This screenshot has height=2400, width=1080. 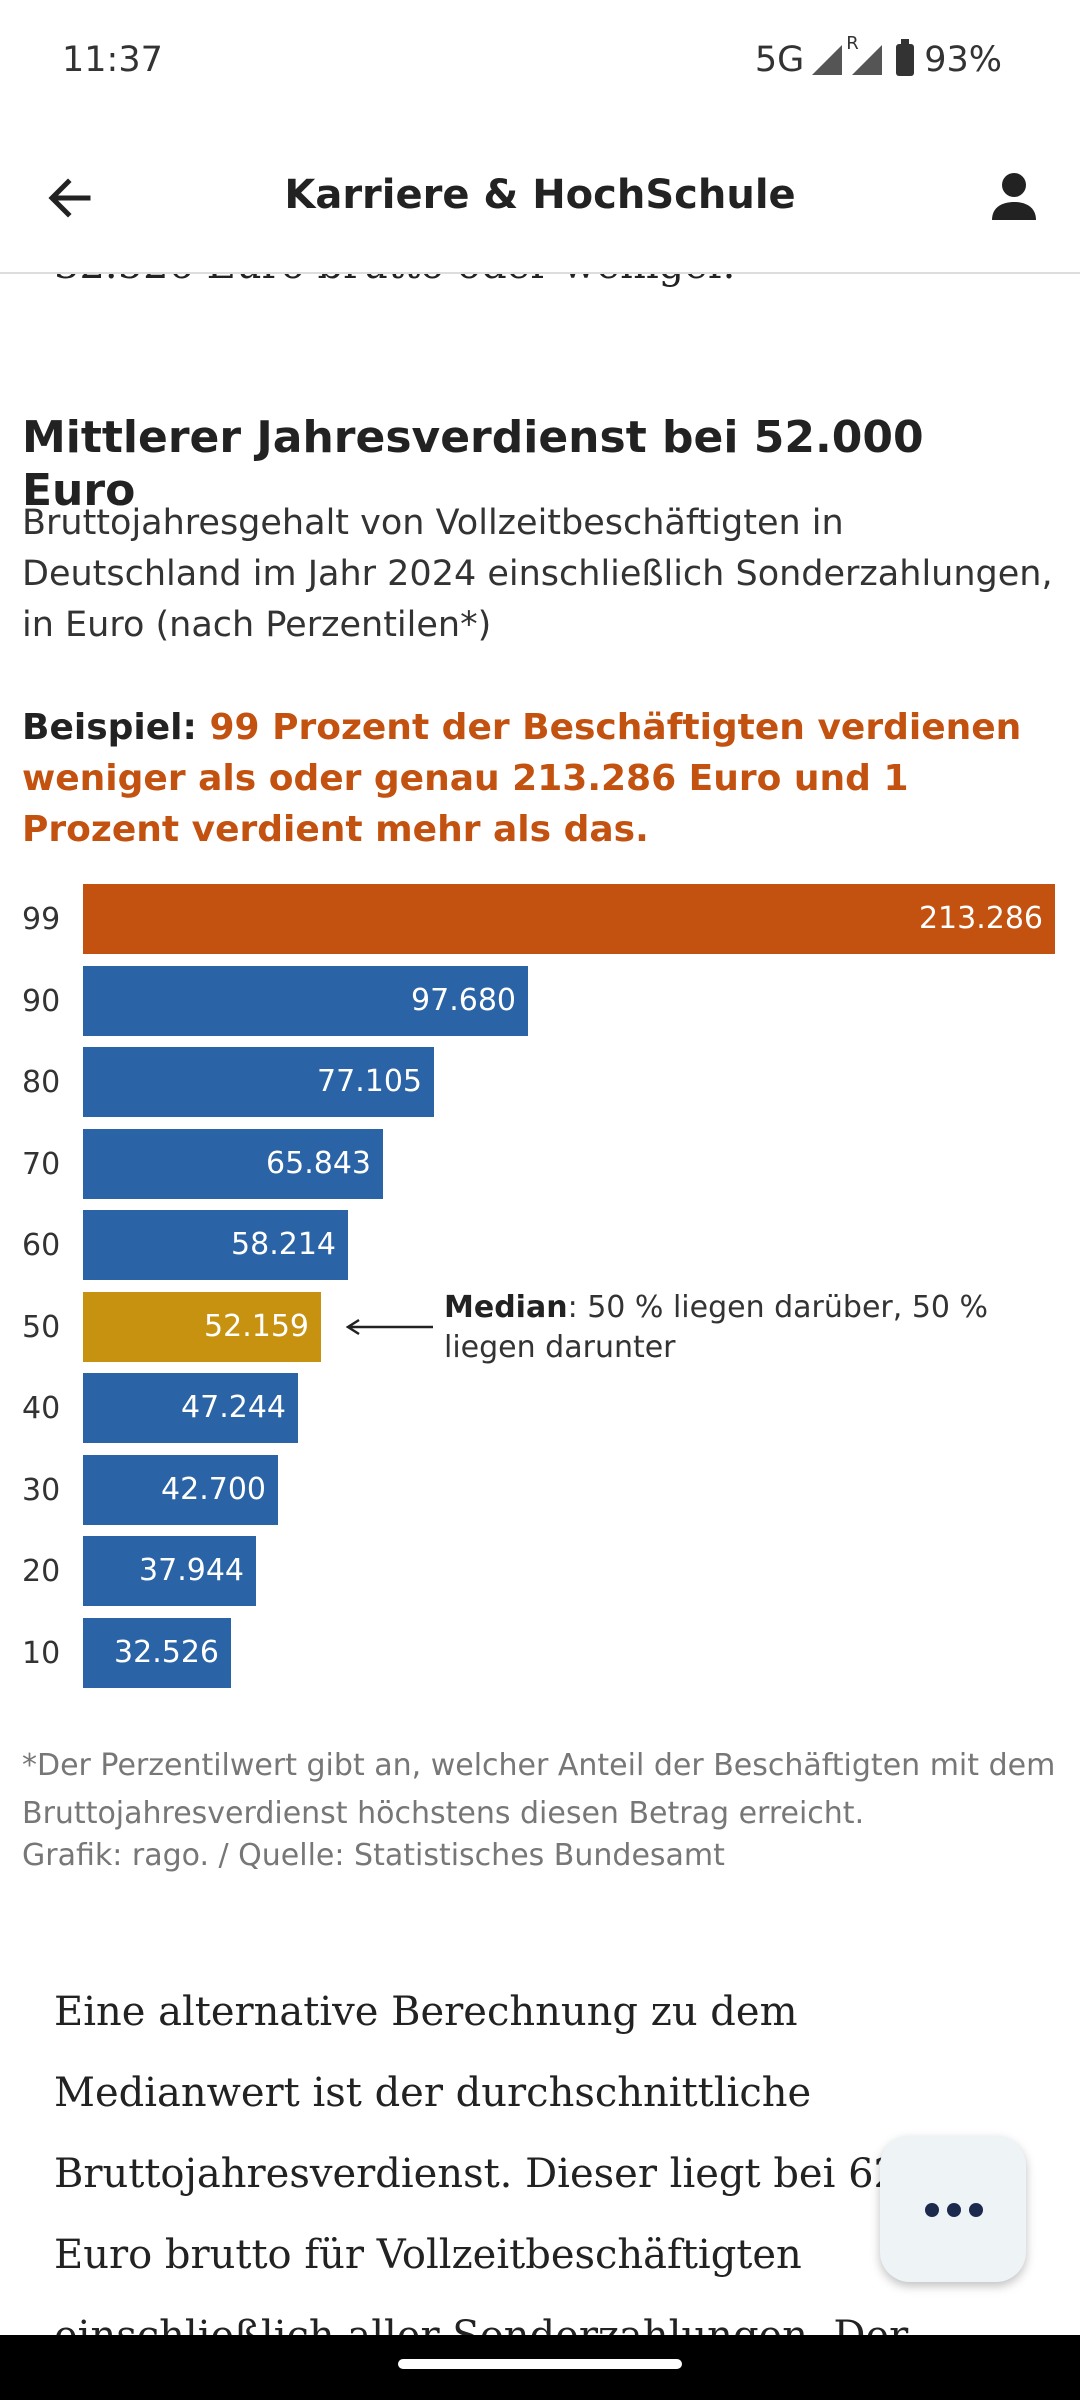 I want to click on bar-value-30: 42.700, so click(x=213, y=1489).